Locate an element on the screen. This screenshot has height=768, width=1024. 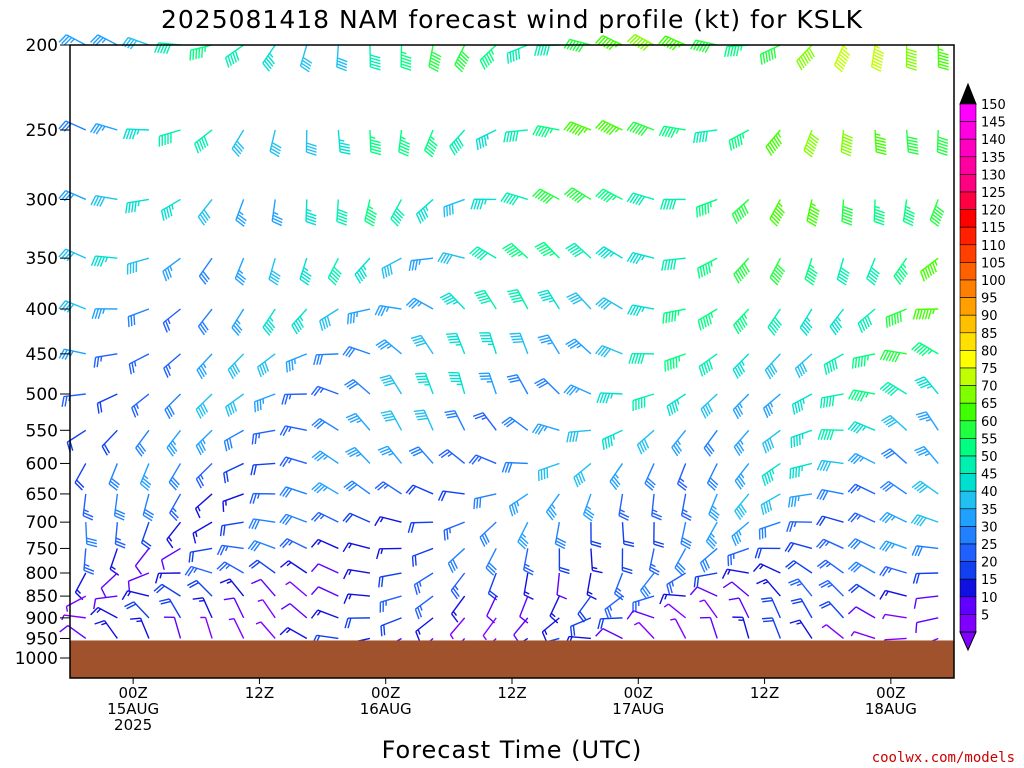
legend-label: 130 is located at coordinates (993, 175).